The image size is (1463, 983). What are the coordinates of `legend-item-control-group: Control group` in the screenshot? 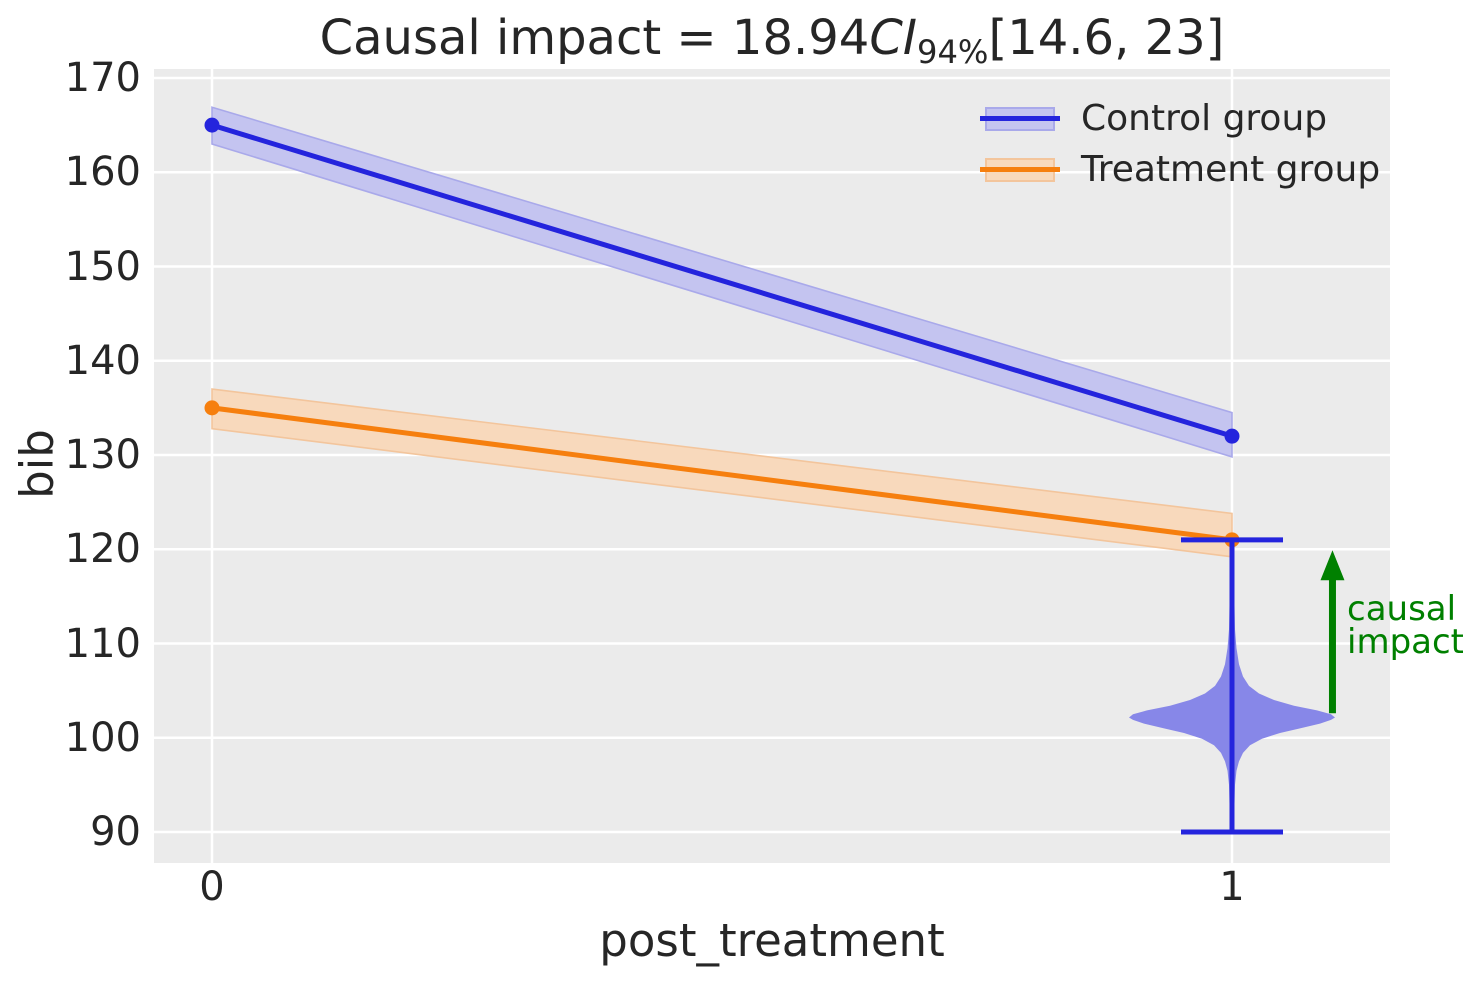 It's located at (1180, 118).